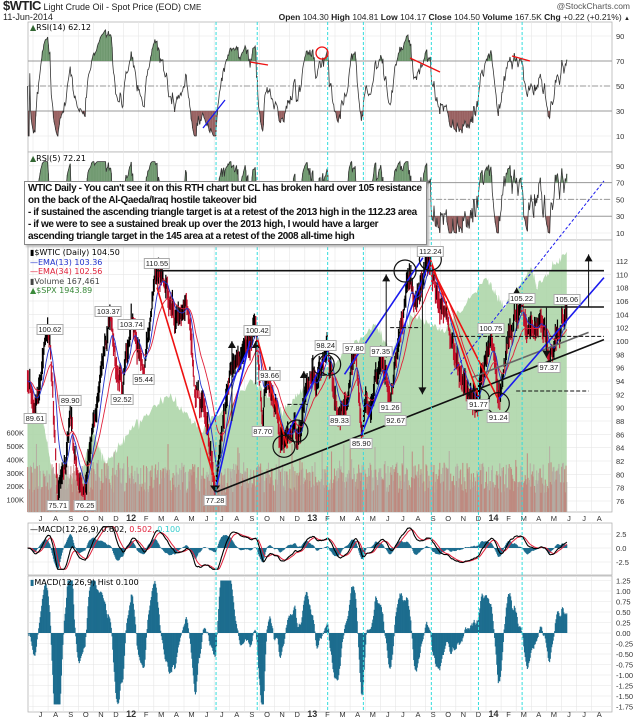  What do you see at coordinates (215, 501) in the screenshot?
I see `price-point-label: 77.28` at bounding box center [215, 501].